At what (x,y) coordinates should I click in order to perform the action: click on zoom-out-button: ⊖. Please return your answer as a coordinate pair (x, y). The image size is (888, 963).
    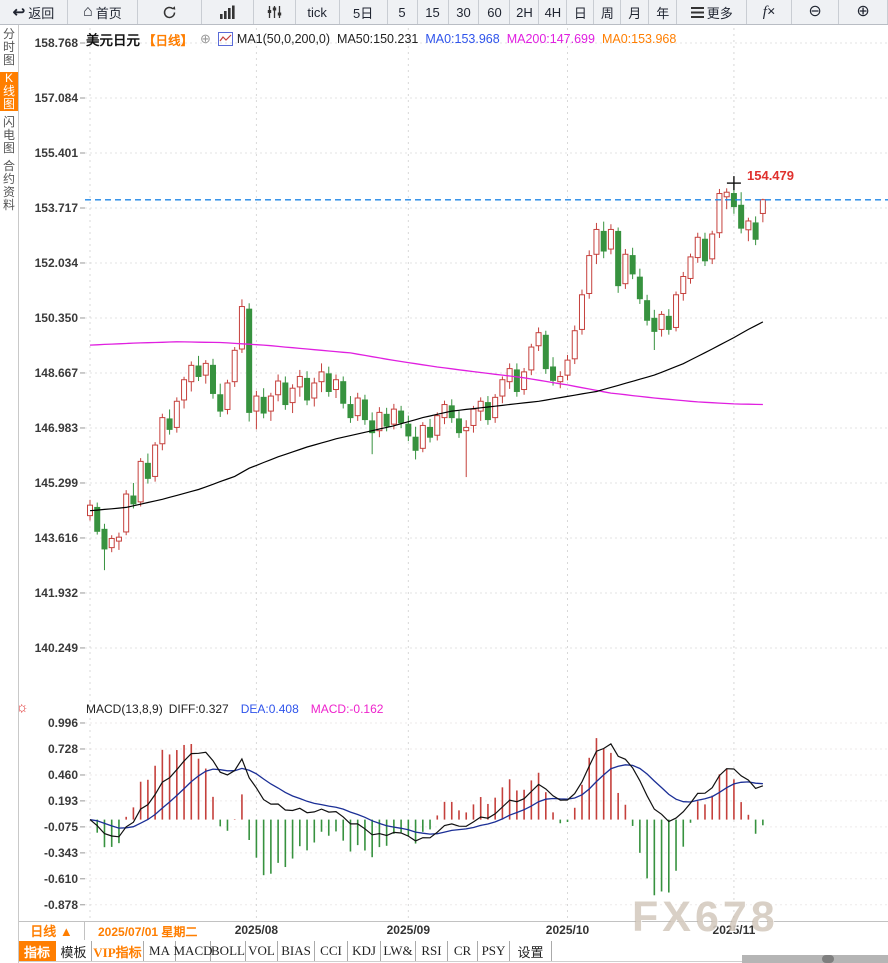
    Looking at the image, I should click on (816, 12).